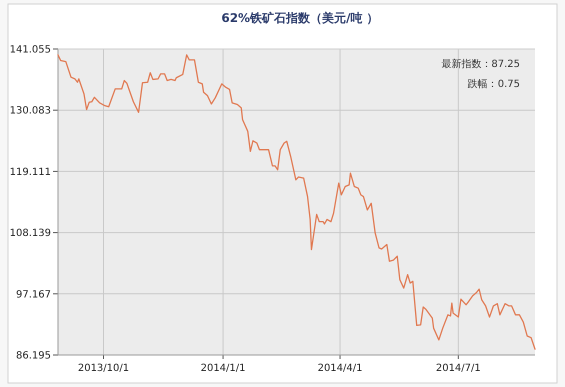  Describe the element at coordinates (104, 368) in the screenshot. I see `x-tick-label: 2013/10/1` at that location.